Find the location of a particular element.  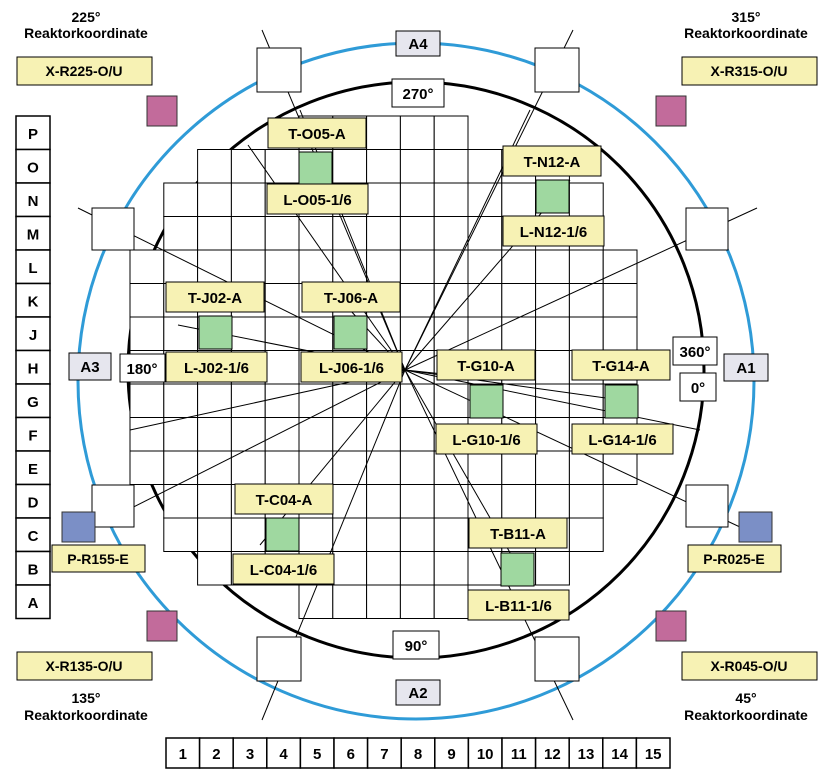

column-label: 15 is located at coordinates (653, 754).